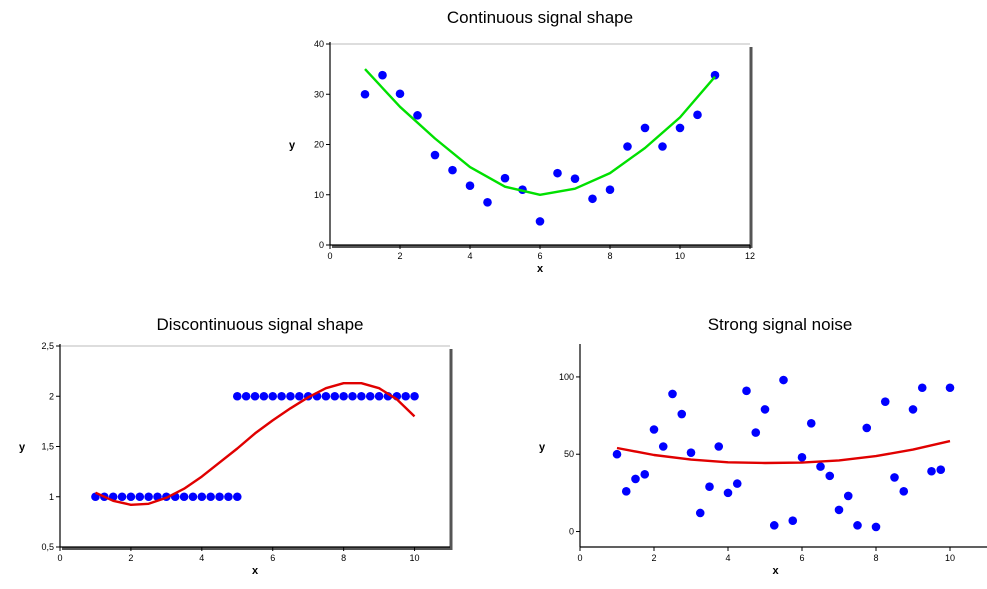 The image size is (987, 589). What do you see at coordinates (319, 44) in the screenshot?
I see `y-tick-label: 40` at bounding box center [319, 44].